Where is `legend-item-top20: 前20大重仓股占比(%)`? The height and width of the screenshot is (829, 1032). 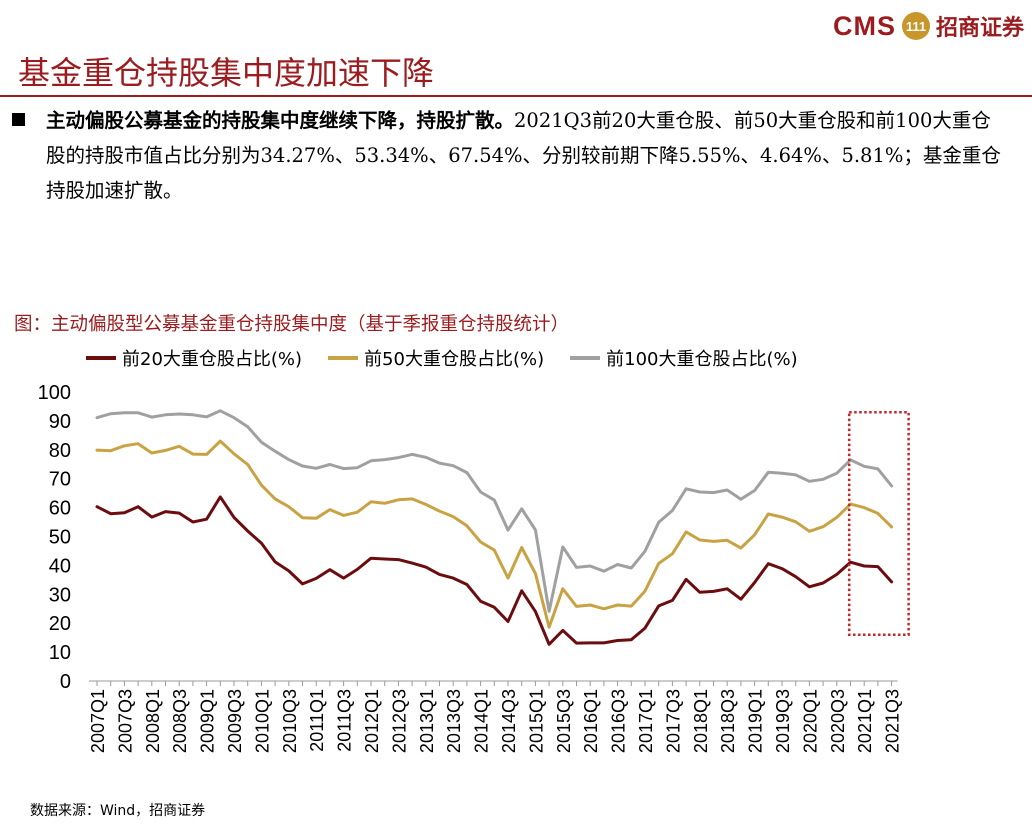
legend-item-top20: 前20大重仓股占比(%) is located at coordinates (194, 358).